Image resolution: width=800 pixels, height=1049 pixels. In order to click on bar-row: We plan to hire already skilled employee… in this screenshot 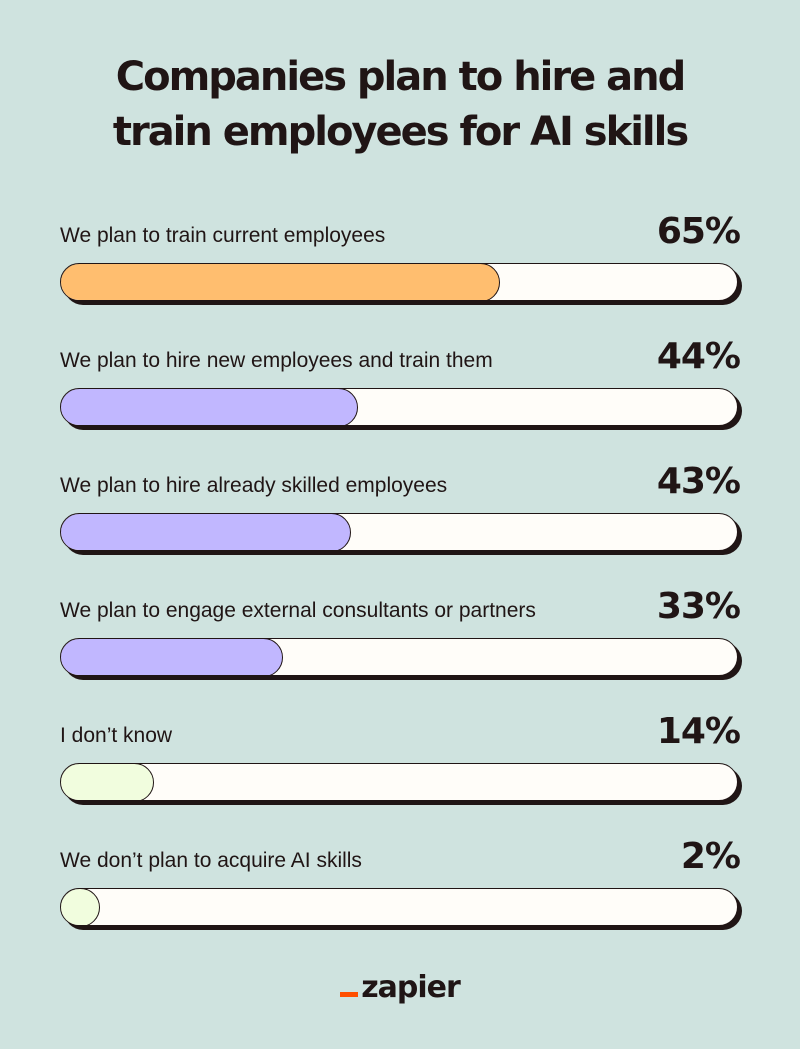, I will do `click(402, 520)`.